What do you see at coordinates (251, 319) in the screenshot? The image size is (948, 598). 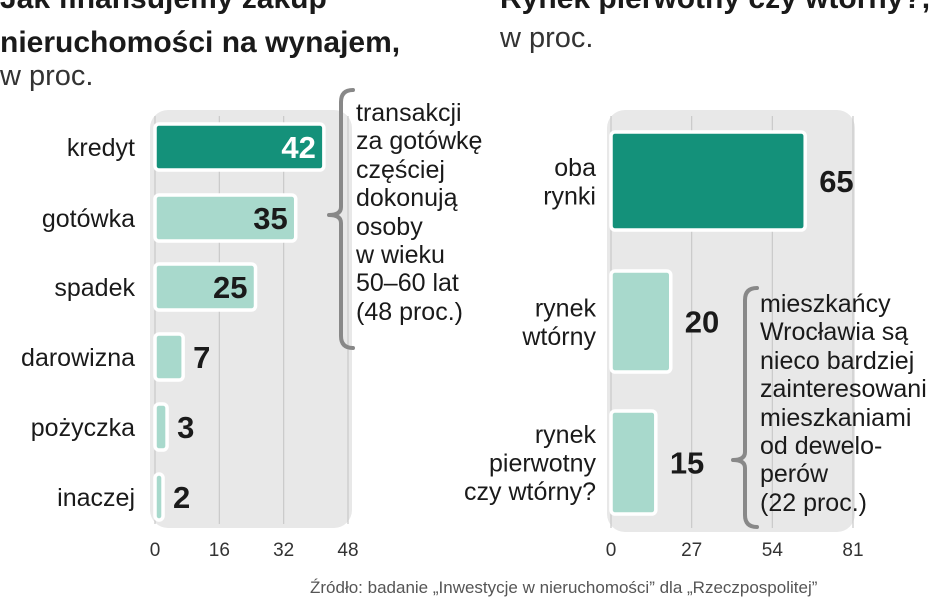 I see `chart-0-panel` at bounding box center [251, 319].